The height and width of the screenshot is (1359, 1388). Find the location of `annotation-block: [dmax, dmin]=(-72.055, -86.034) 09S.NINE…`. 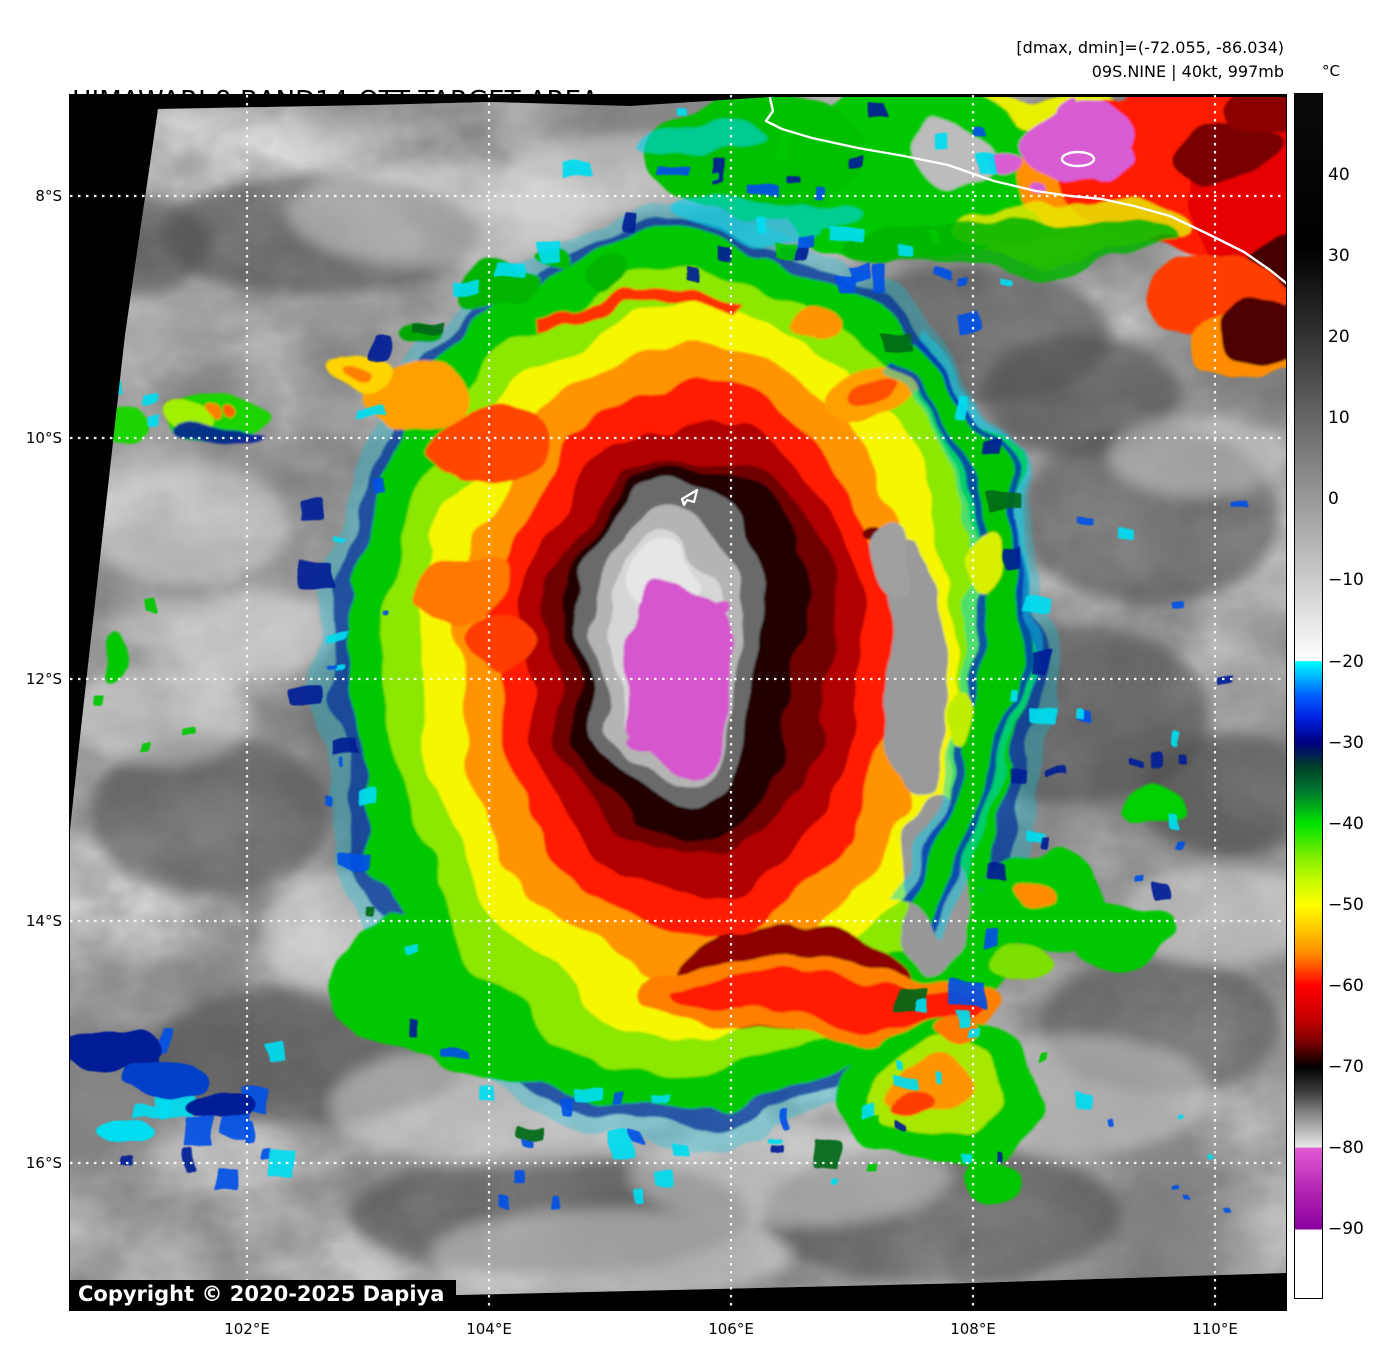

annotation-block: [dmax, dmin]=(-72.055, -86.034) 09S.NINE… is located at coordinates (1150, 60).